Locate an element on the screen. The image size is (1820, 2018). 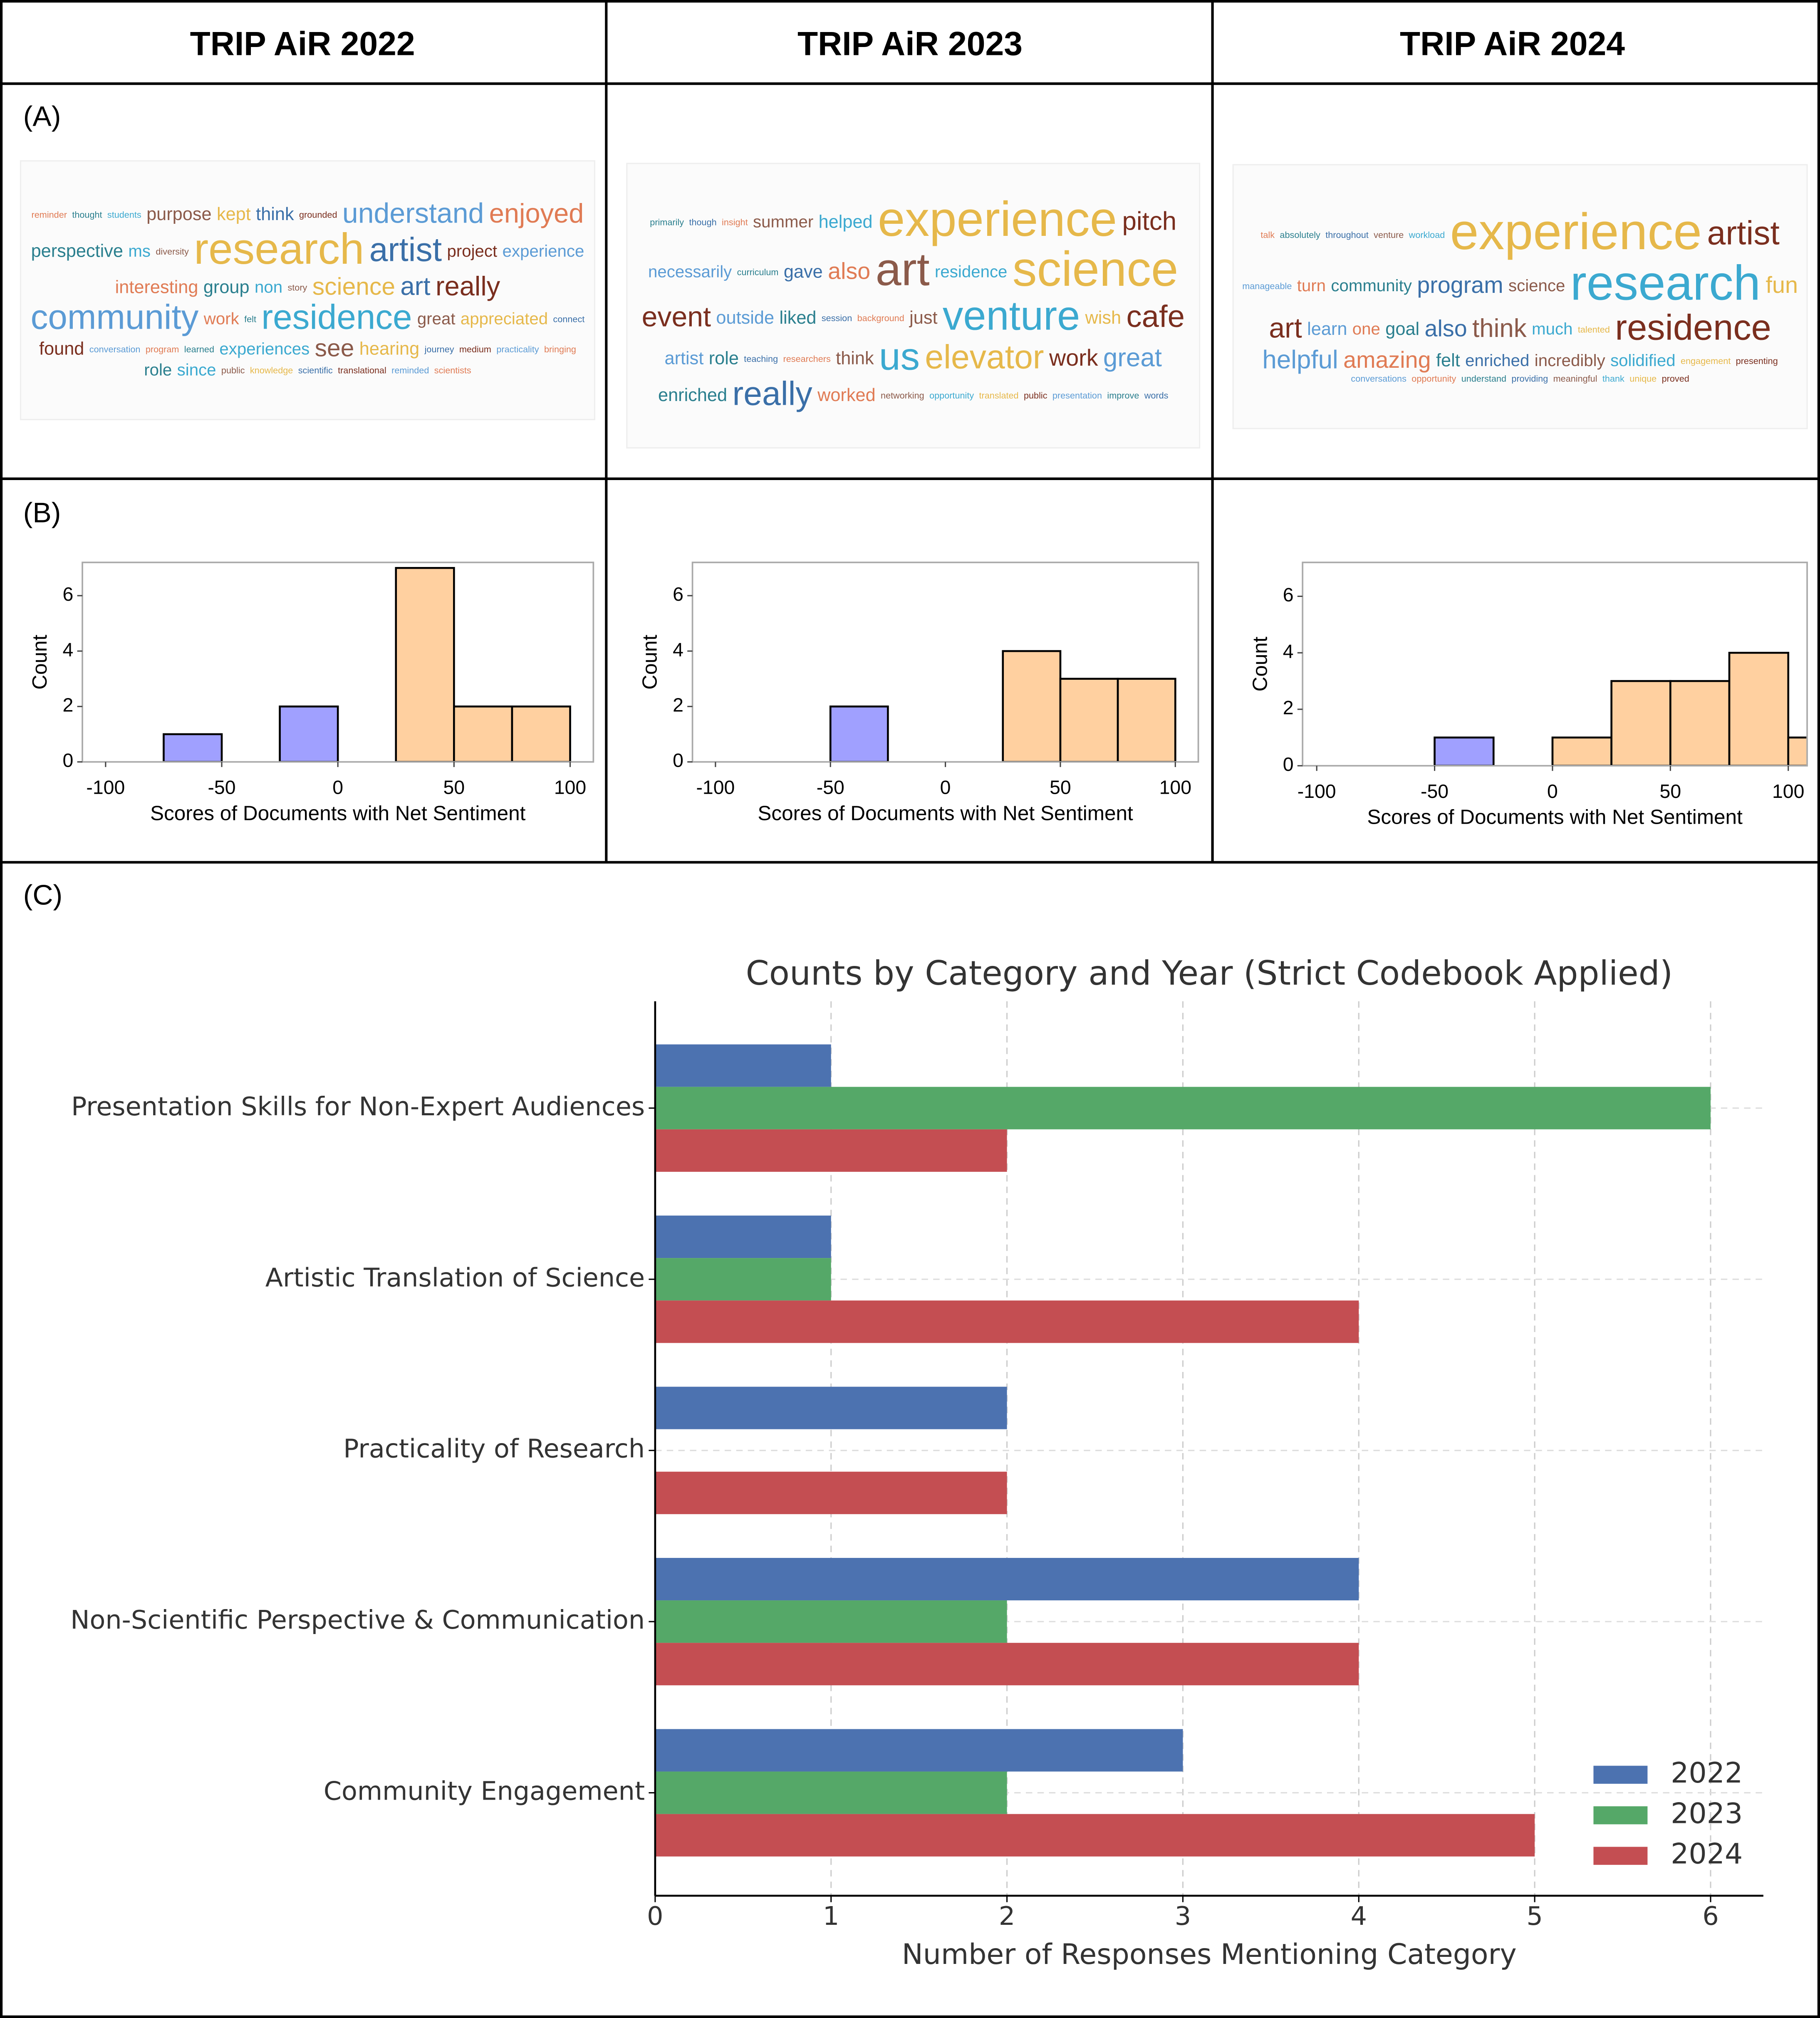
word: perspective is located at coordinates (77, 251).